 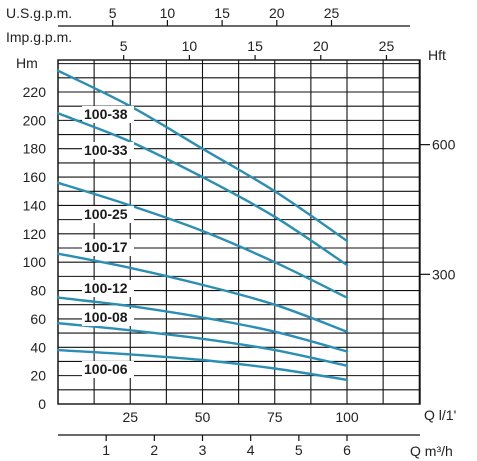 I want to click on axis-label-impgpm: Imp.g.p.m., so click(x=39, y=37).